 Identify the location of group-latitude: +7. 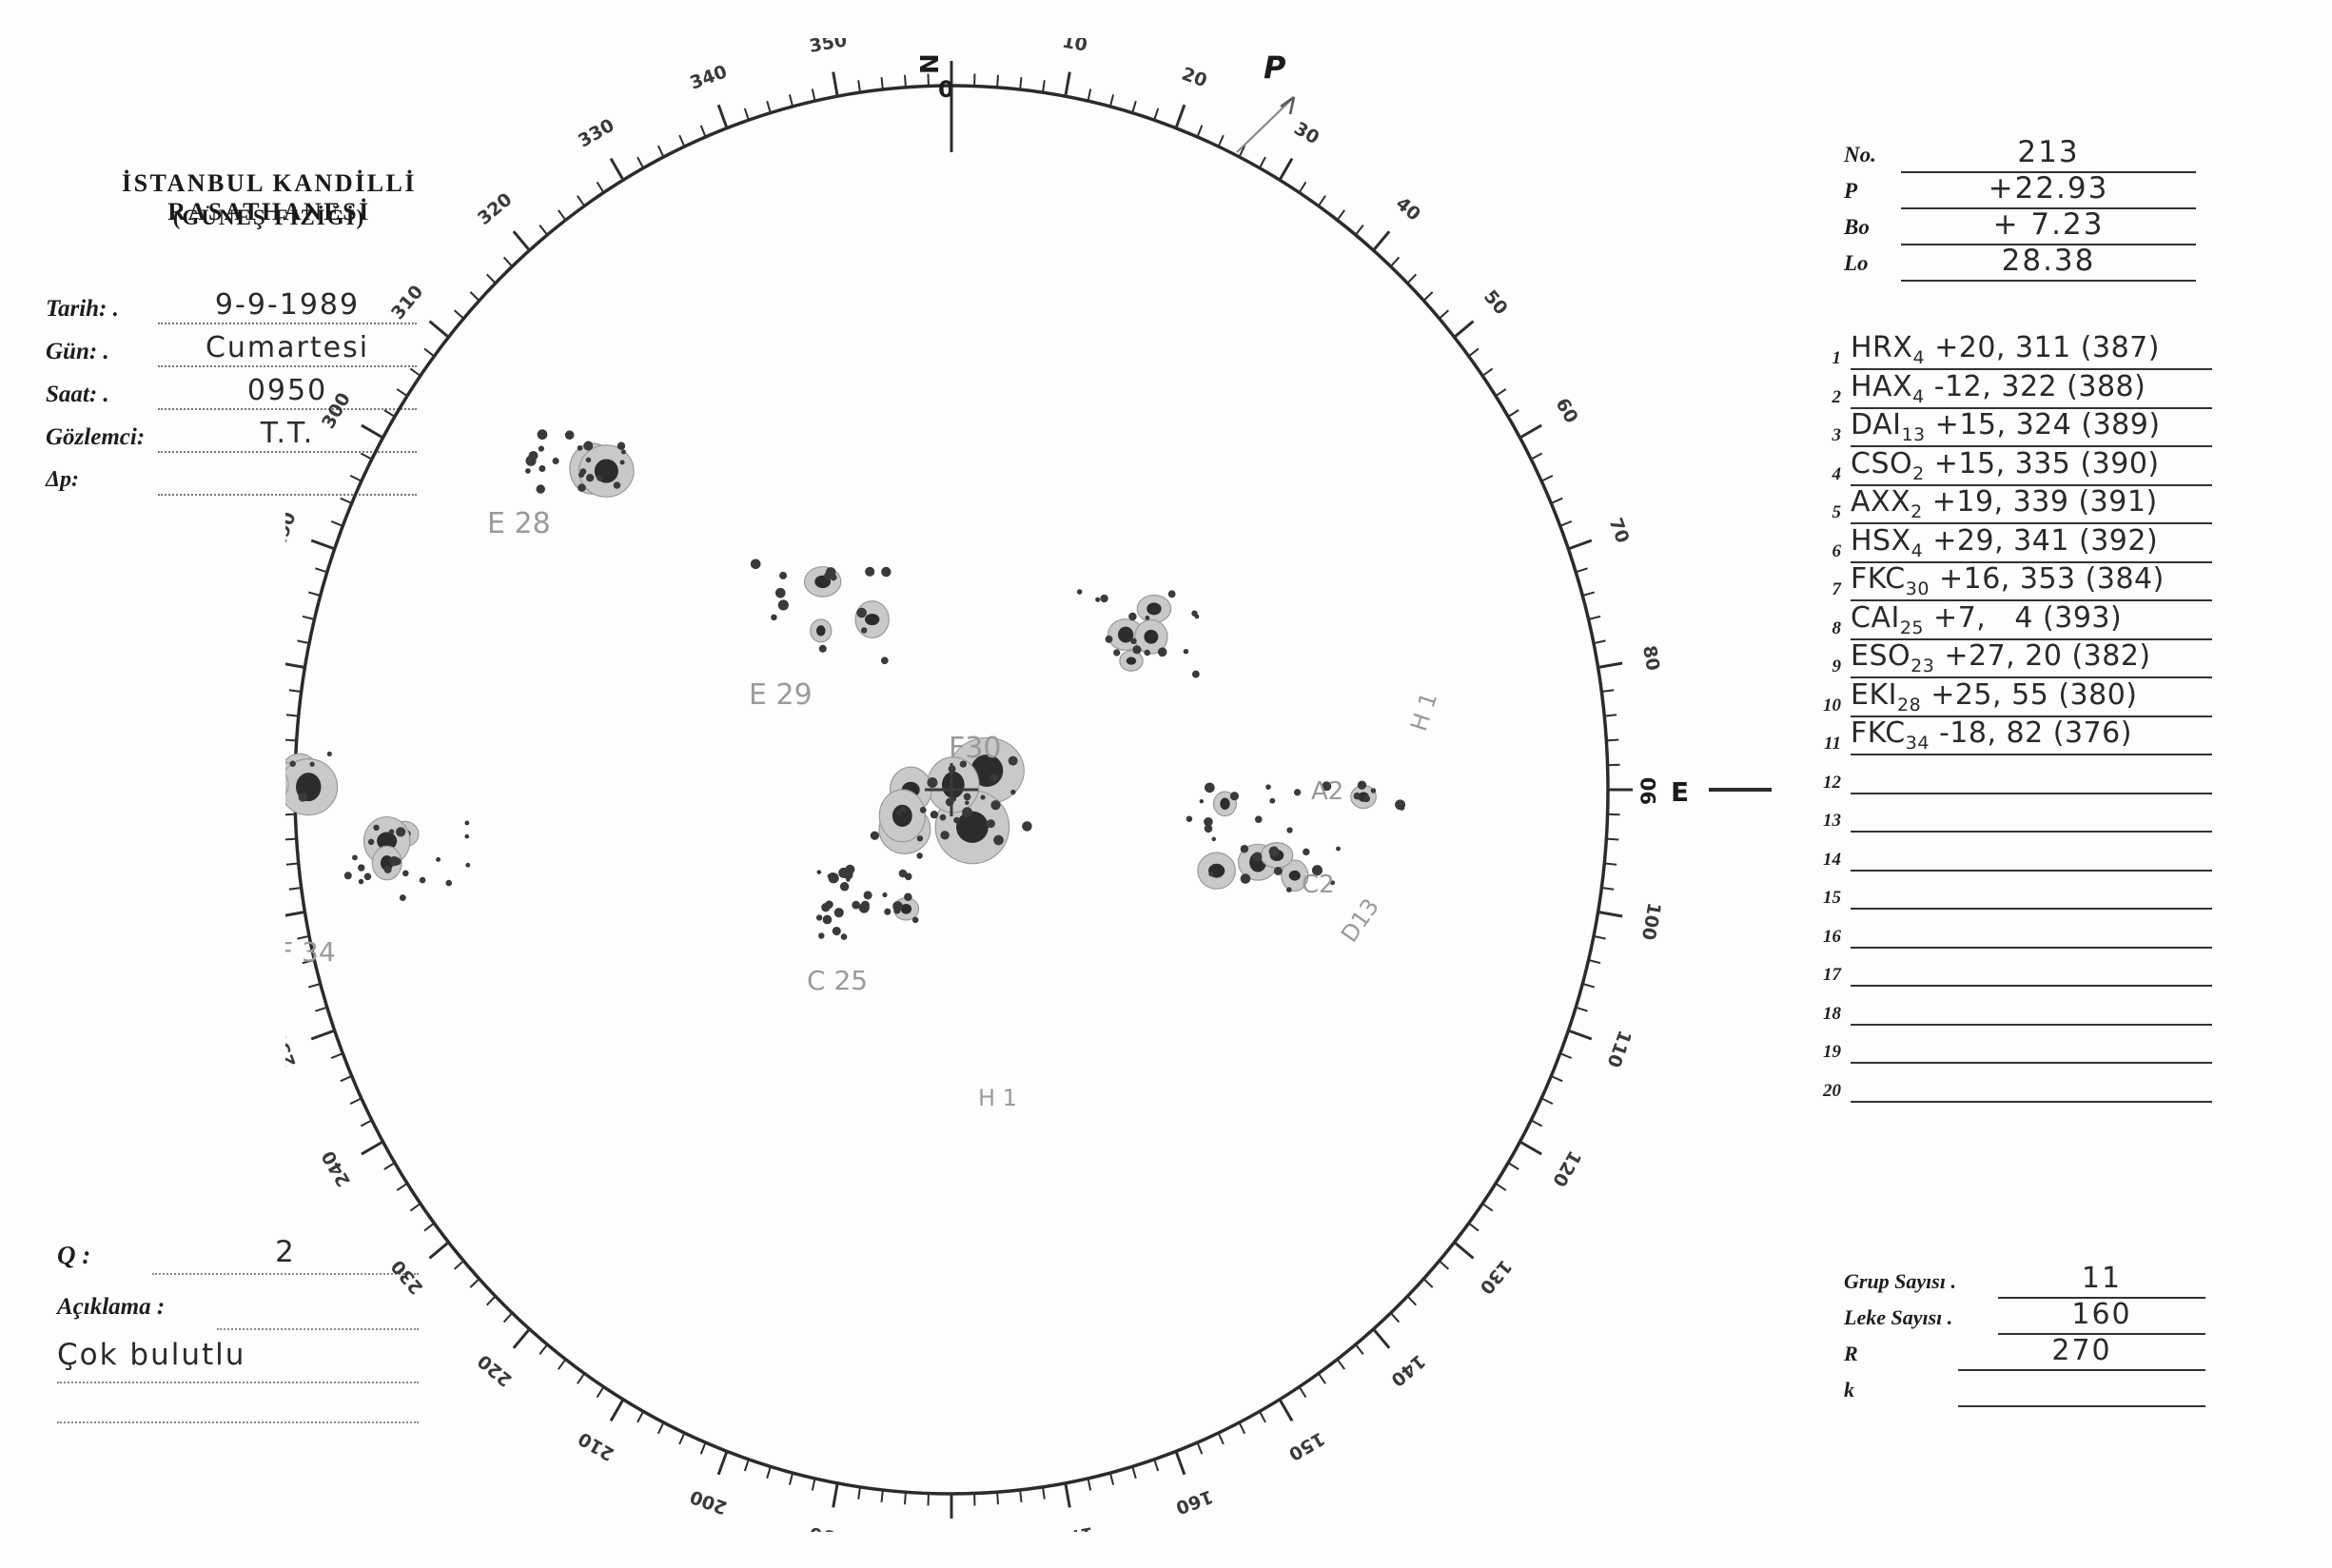
(1951, 617).